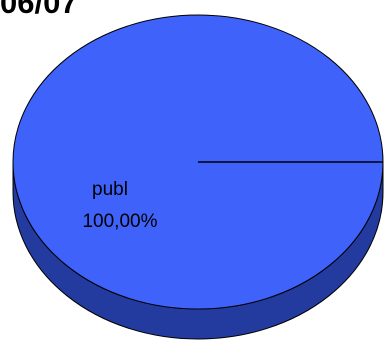  Describe the element at coordinates (119, 221) in the screenshot. I see `slice-percent-publ: 100,00%` at that location.